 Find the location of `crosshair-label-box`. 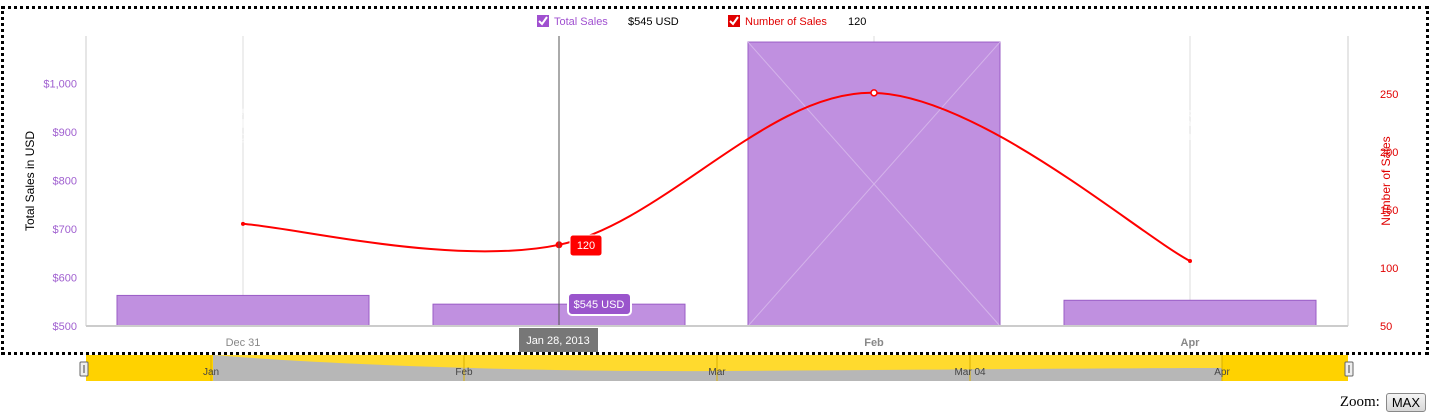

crosshair-label-box is located at coordinates (558, 340).